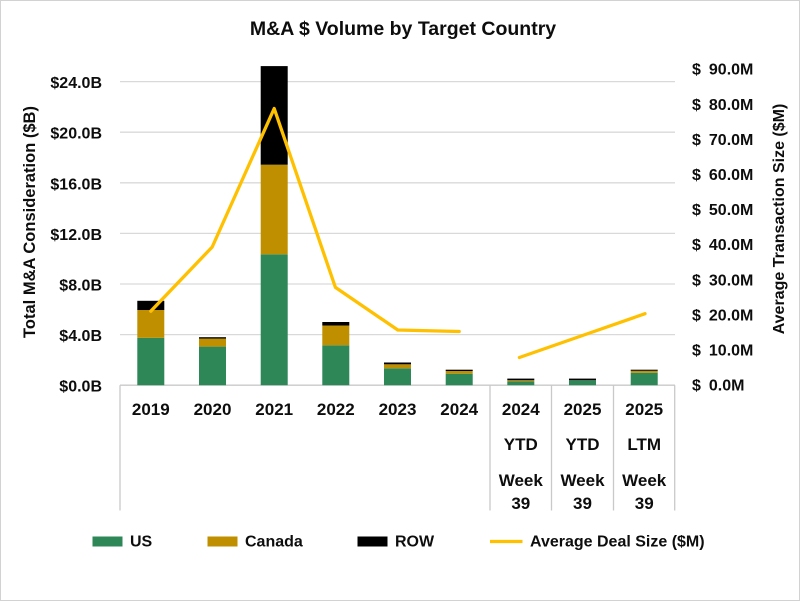  What do you see at coordinates (274, 542) in the screenshot?
I see `svg-text: Canada` at bounding box center [274, 542].